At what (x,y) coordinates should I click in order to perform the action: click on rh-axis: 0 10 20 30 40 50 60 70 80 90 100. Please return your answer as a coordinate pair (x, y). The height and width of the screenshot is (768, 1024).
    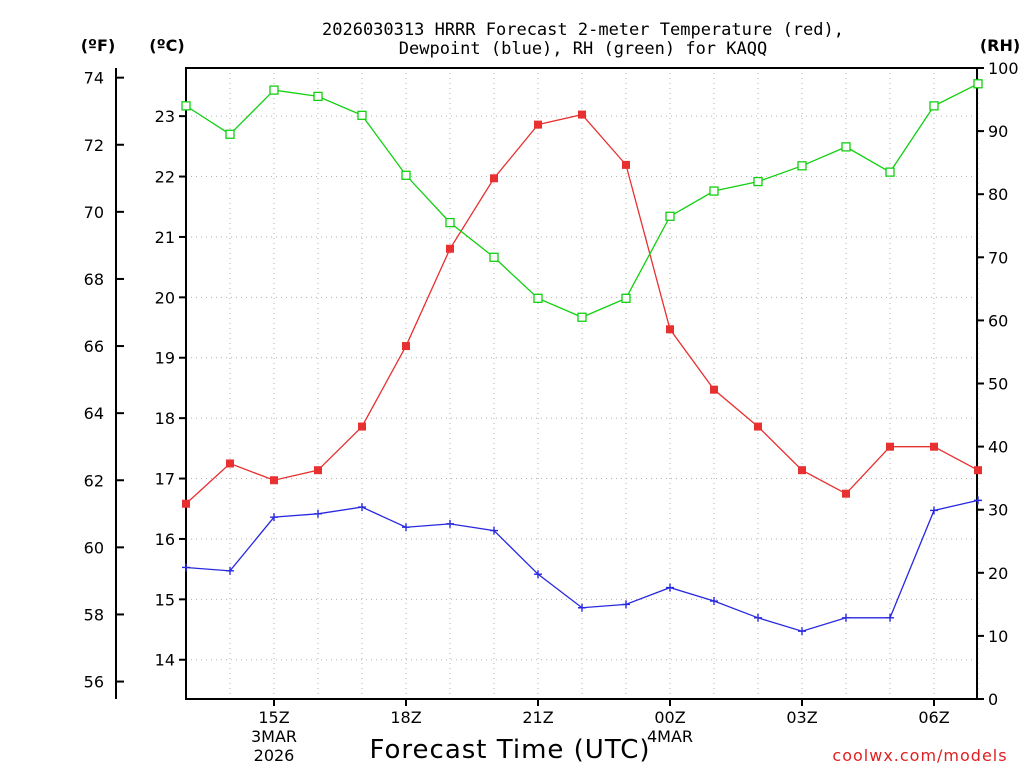
    Looking at the image, I should click on (998, 384).